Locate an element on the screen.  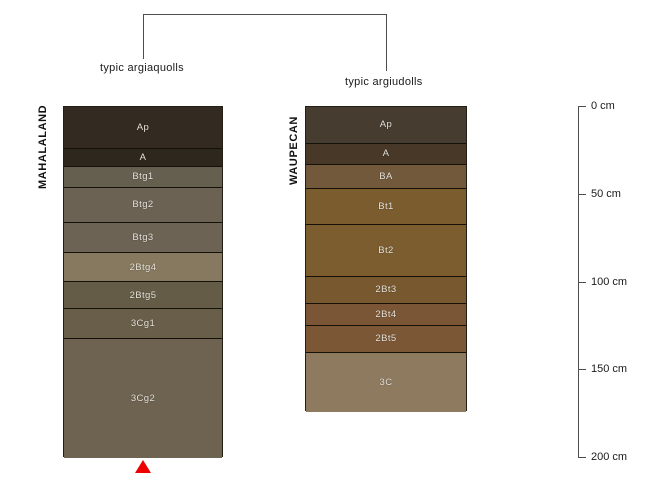
soil-horizon-label: Btg1 is located at coordinates (143, 177).